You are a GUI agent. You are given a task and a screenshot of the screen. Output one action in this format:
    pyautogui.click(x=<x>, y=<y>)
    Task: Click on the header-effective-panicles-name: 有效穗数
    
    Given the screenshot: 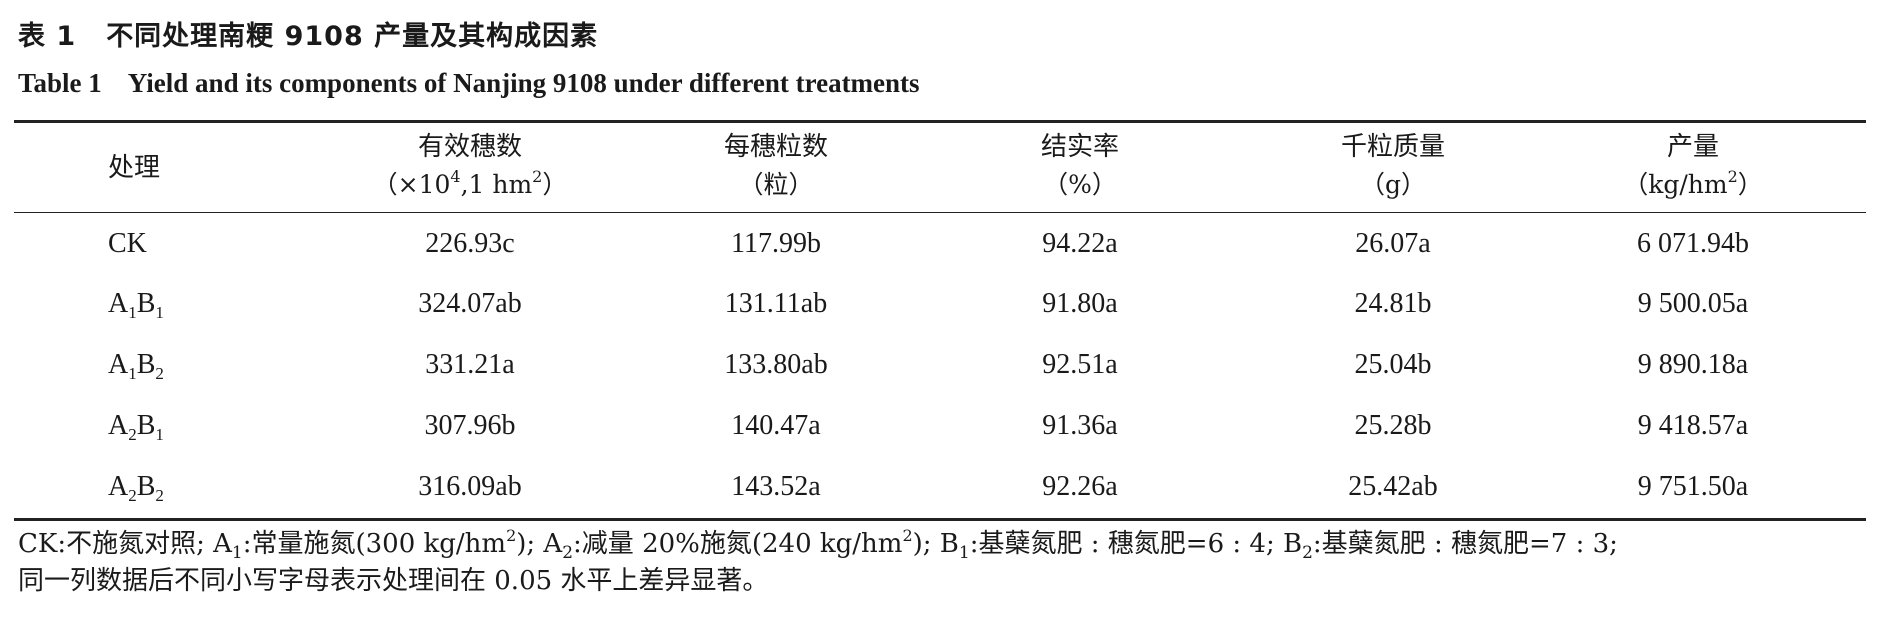 What is the action you would take?
    pyautogui.click(x=470, y=147)
    